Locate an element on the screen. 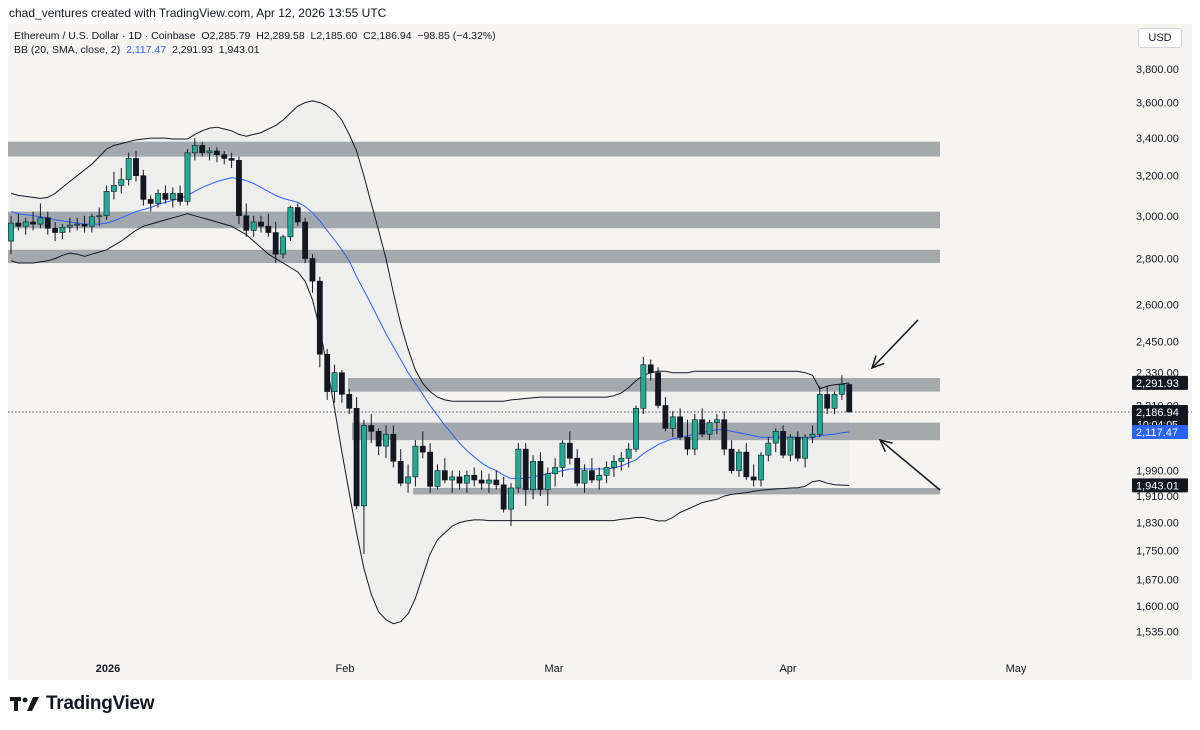  price-label-text: 2,117.47 is located at coordinates (1157, 433).